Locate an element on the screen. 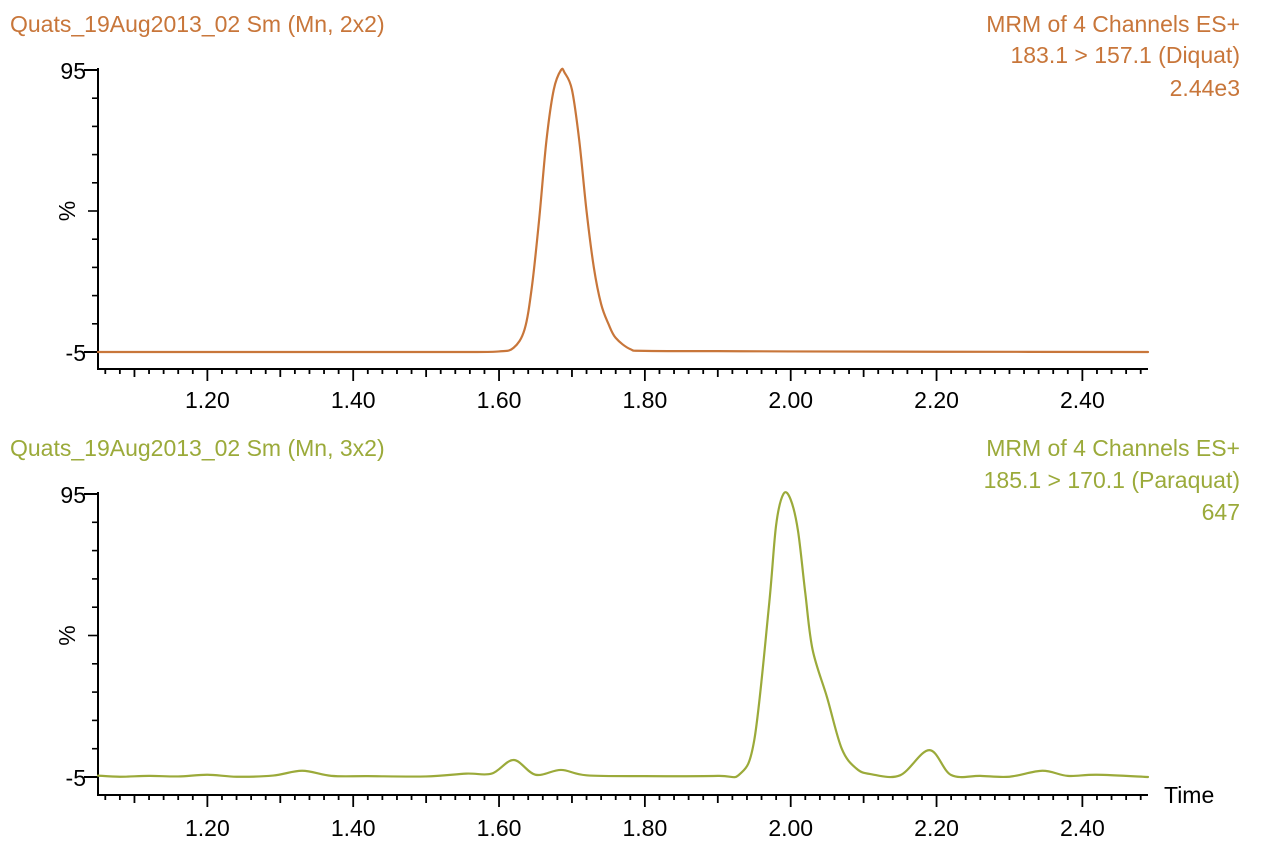 The image size is (1261, 849). channel-info-line: 647 is located at coordinates (1221, 512).